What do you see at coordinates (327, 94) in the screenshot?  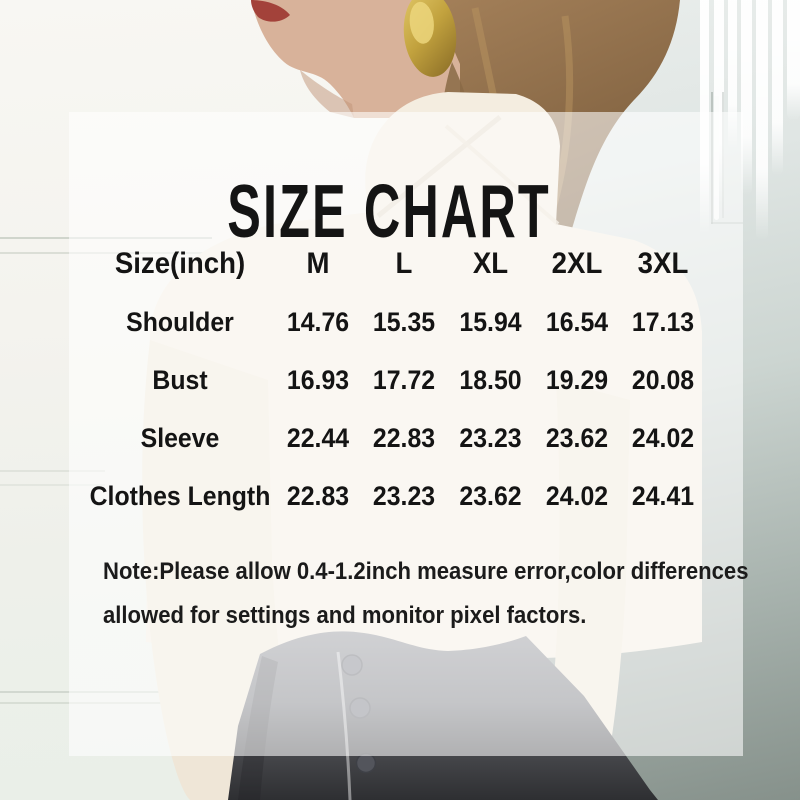 I see `neck-shadow` at bounding box center [327, 94].